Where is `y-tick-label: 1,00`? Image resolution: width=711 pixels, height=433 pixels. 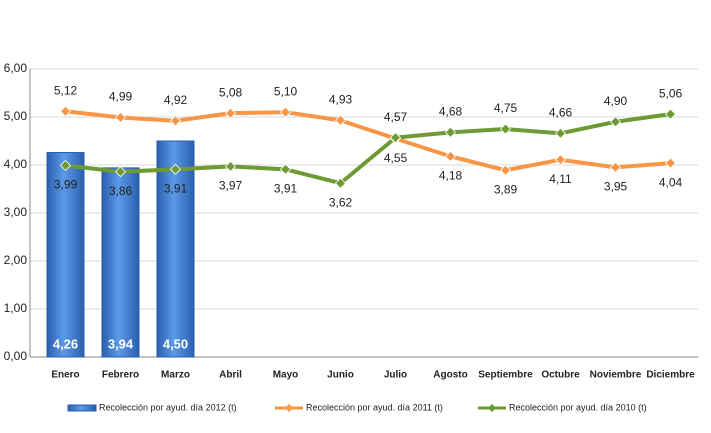
y-tick-label: 1,00 is located at coordinates (16, 308).